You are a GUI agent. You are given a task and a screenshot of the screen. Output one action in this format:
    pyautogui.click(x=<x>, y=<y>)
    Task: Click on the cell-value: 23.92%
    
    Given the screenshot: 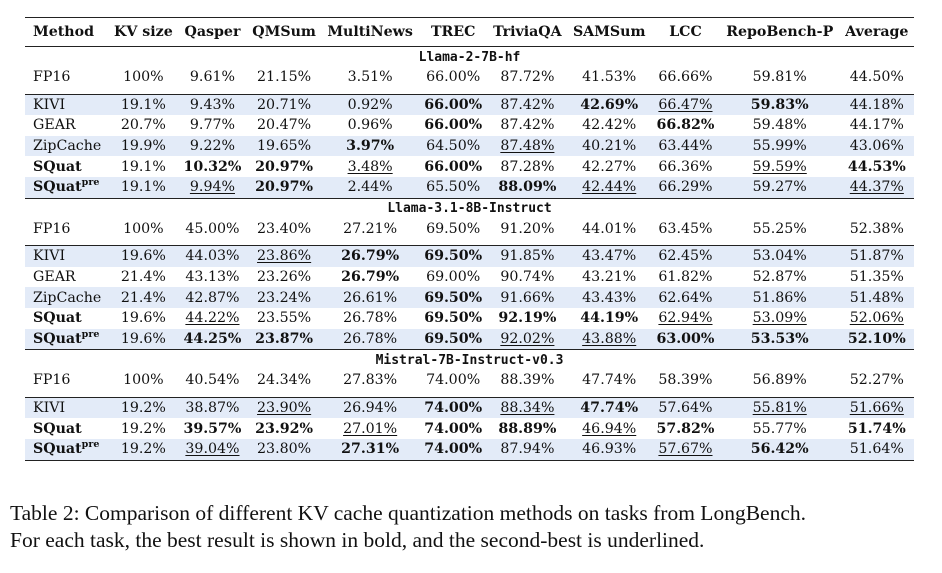 What is the action you would take?
    pyautogui.click(x=284, y=428)
    